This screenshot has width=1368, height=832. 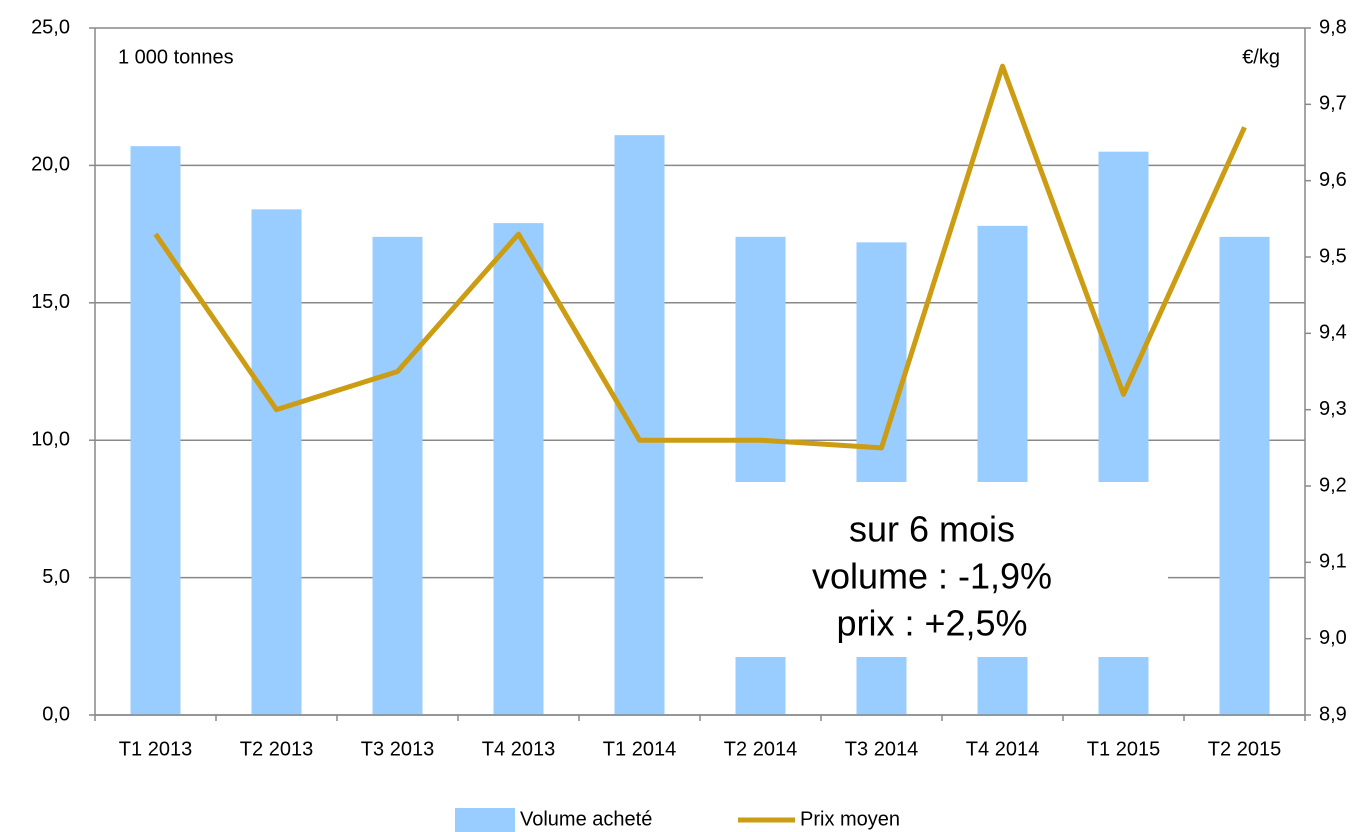 I want to click on y-tick-label: 0,0, so click(x=56, y=714).